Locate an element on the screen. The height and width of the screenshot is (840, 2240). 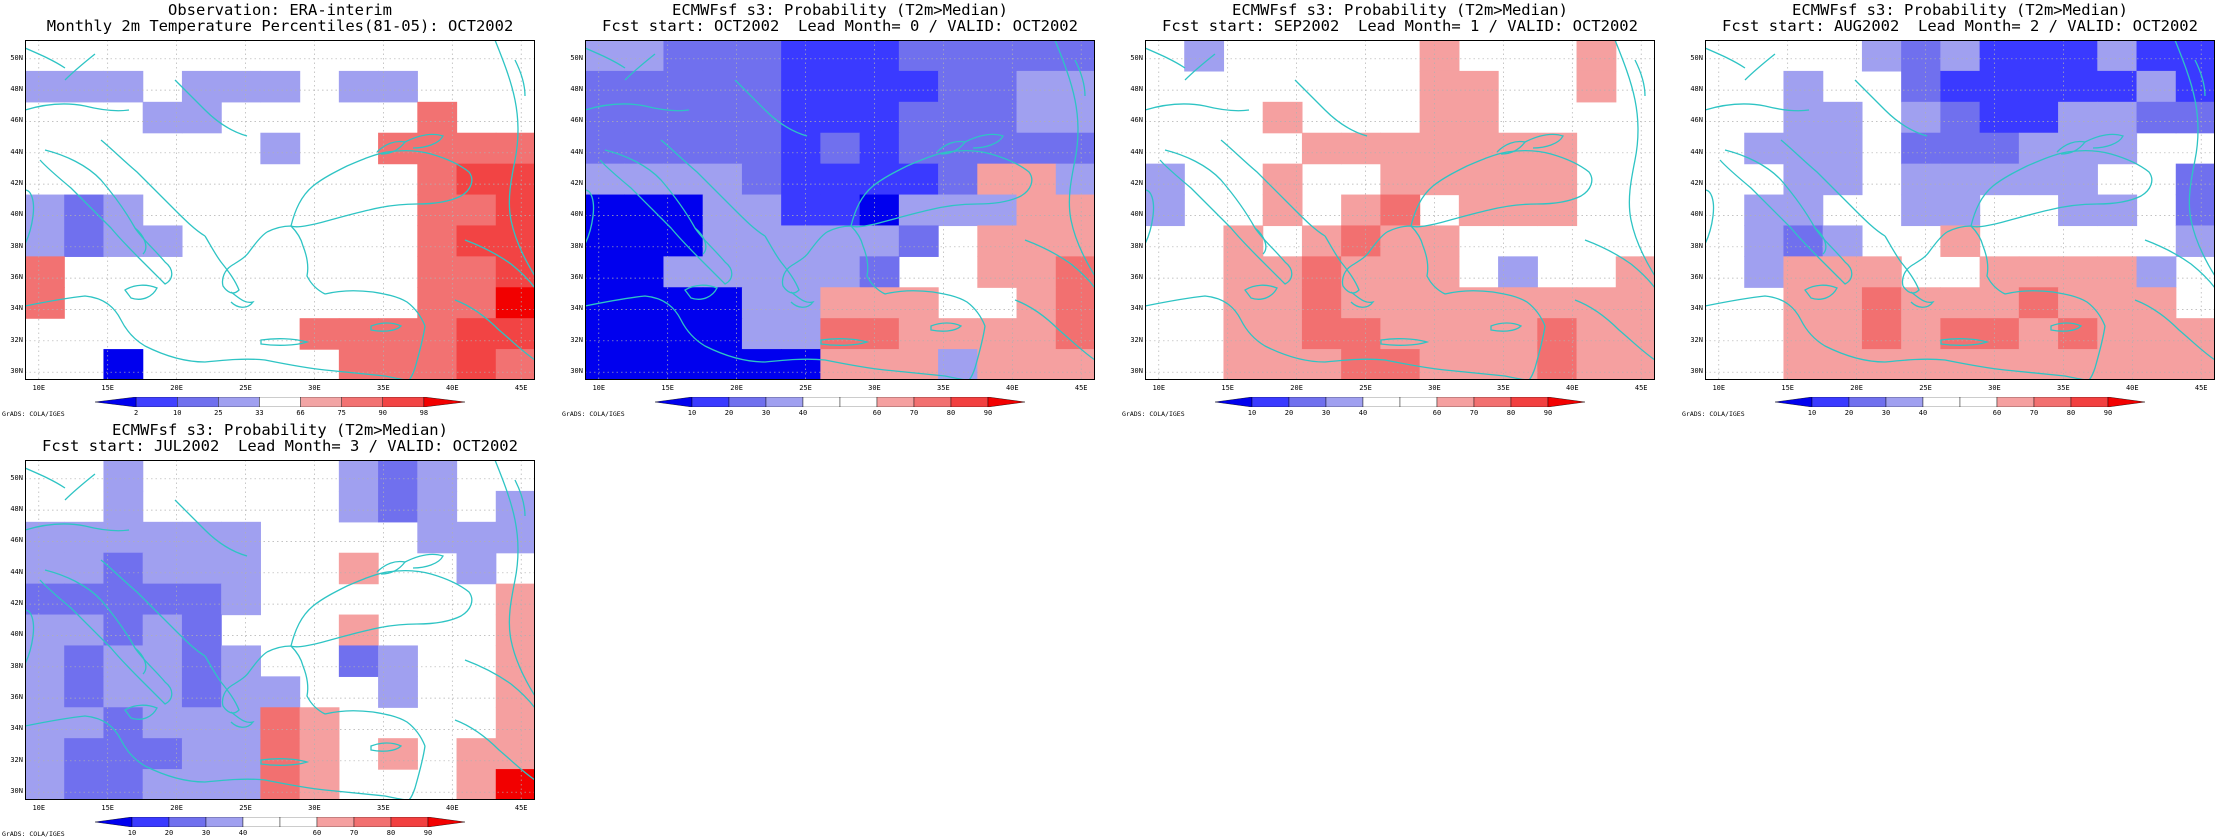
colorbar-tick-label: 30 is located at coordinates (766, 413).